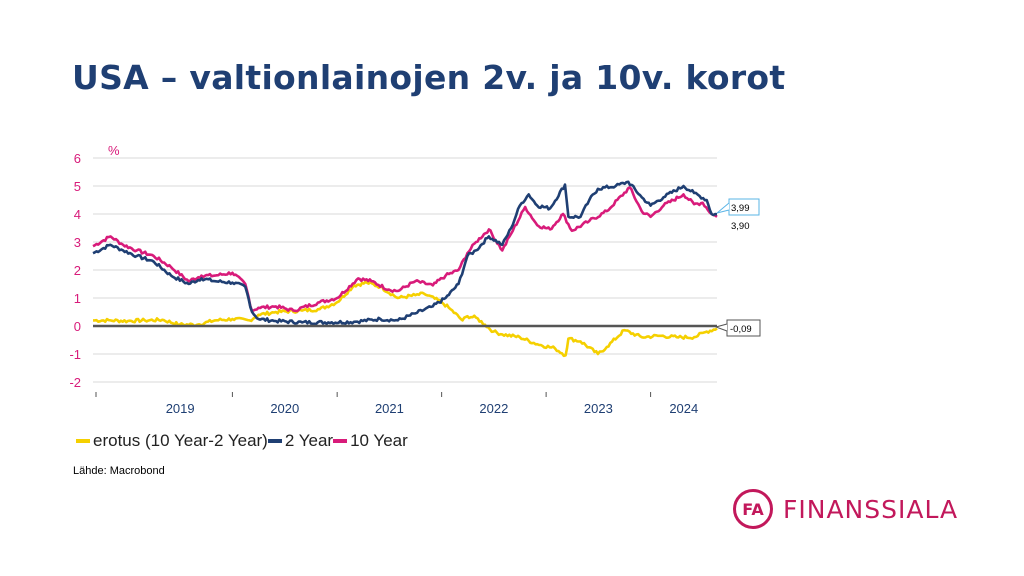 The image size is (1024, 576). Describe the element at coordinates (77, 326) in the screenshot. I see `y-tick-label: 0` at that location.